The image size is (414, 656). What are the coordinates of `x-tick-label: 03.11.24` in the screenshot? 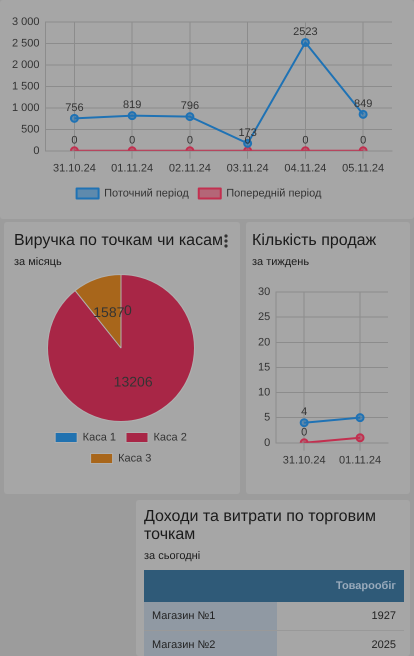 It's located at (247, 168).